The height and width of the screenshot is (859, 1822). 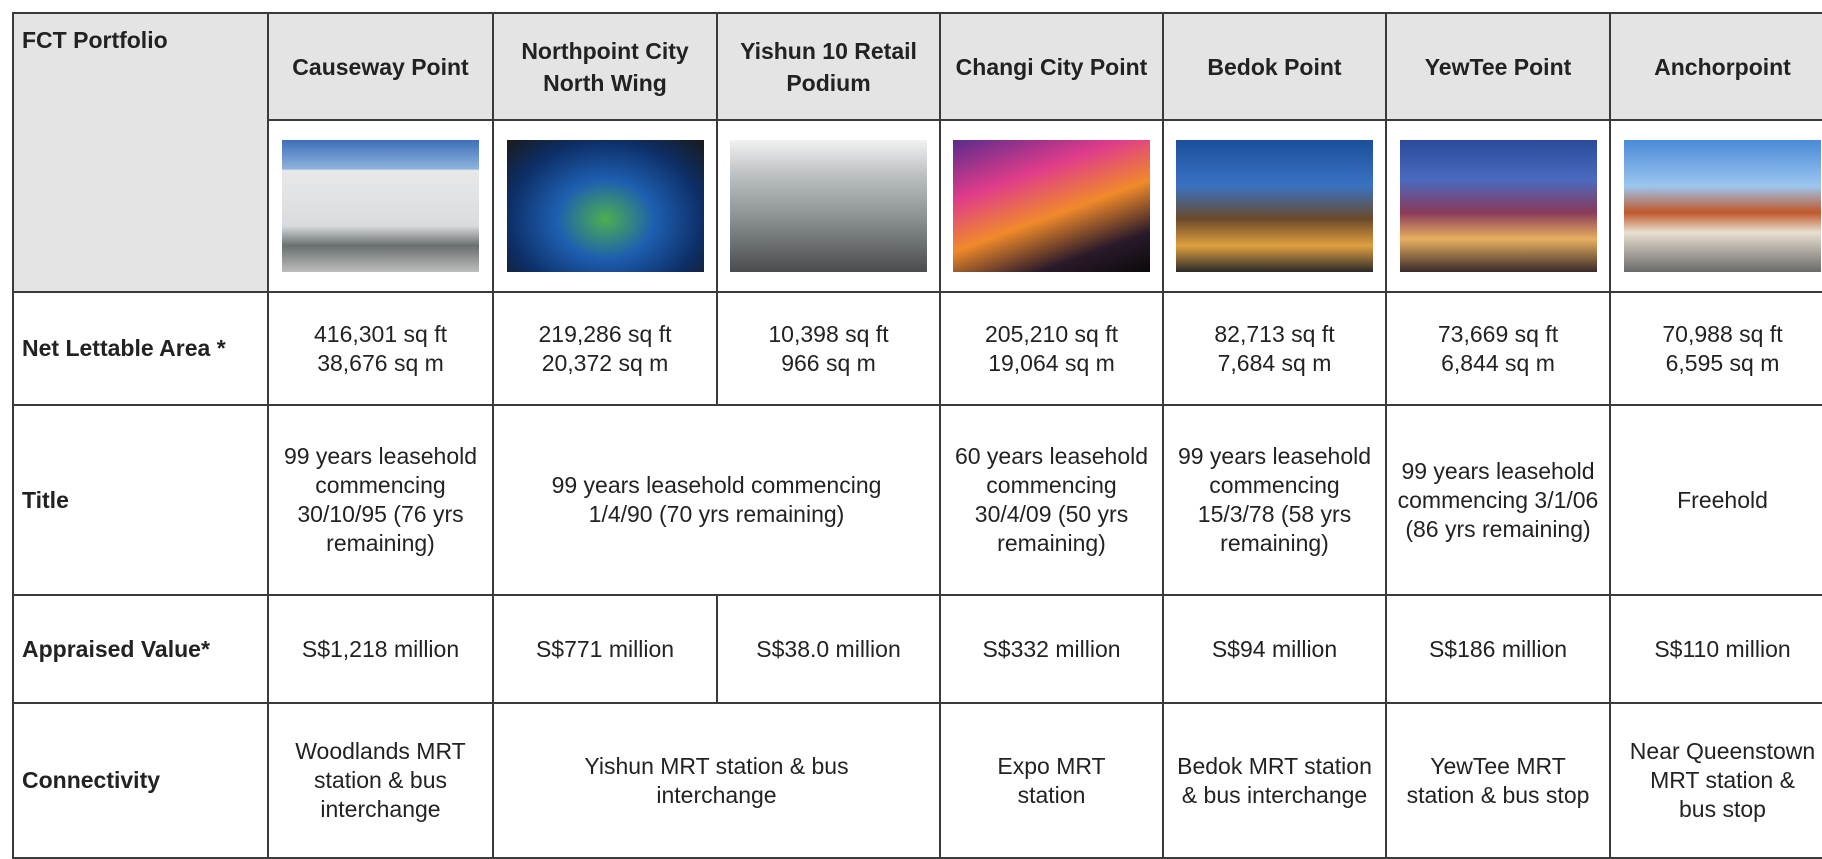 I want to click on column-header: Causeway Point, so click(x=380, y=66).